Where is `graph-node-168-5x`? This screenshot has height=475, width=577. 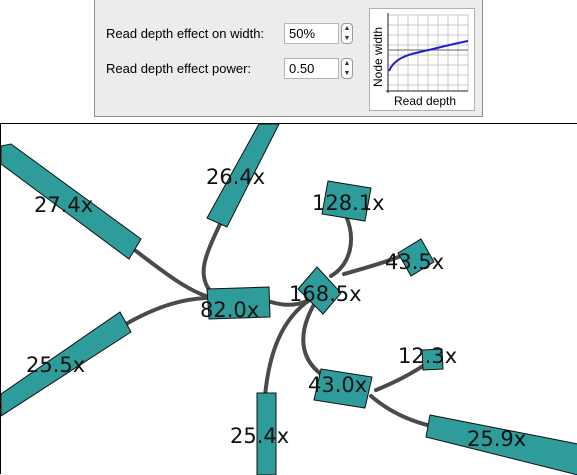
graph-node-168-5x is located at coordinates (319, 290).